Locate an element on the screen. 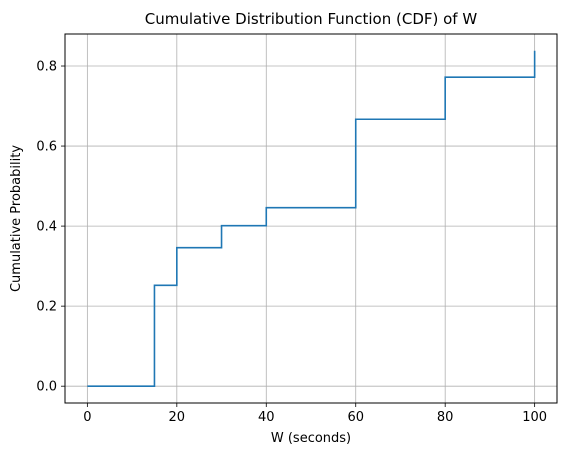 The width and height of the screenshot is (567, 455). y-tick-label: 0.2 is located at coordinates (46, 307).